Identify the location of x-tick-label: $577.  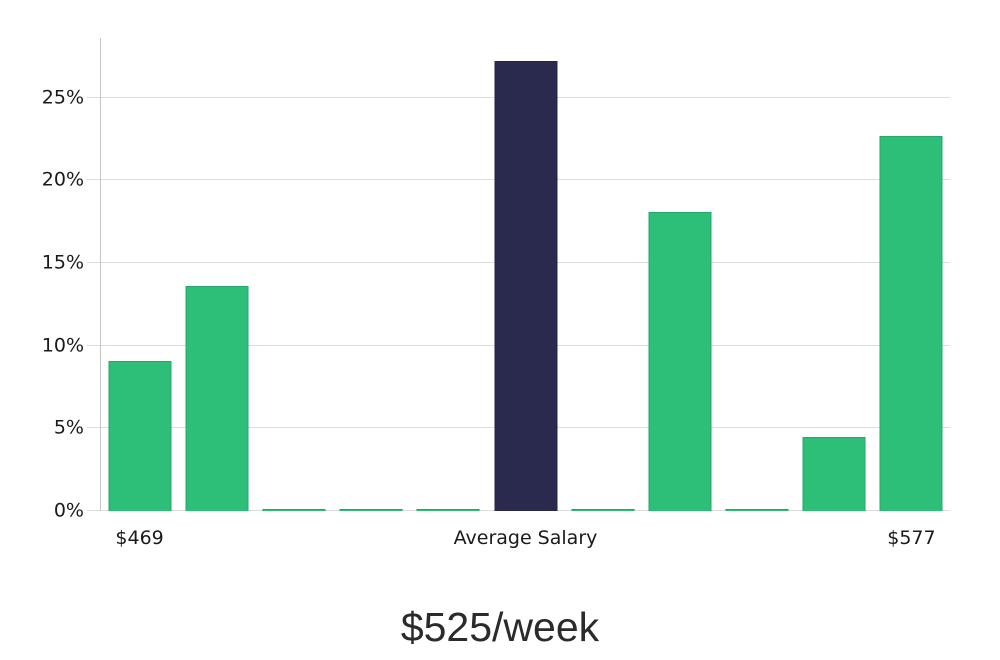
(911, 538).